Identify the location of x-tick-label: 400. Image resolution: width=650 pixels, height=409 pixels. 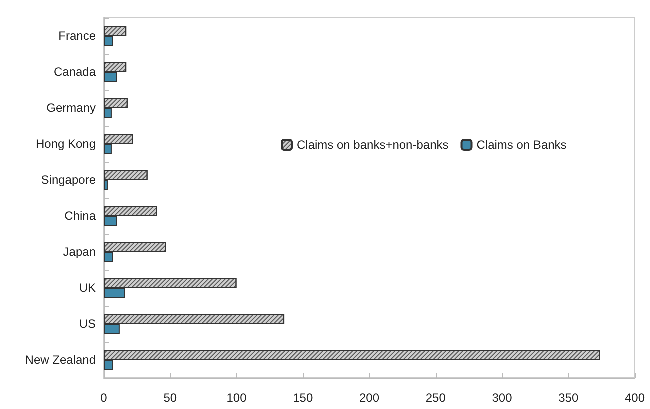
(635, 398).